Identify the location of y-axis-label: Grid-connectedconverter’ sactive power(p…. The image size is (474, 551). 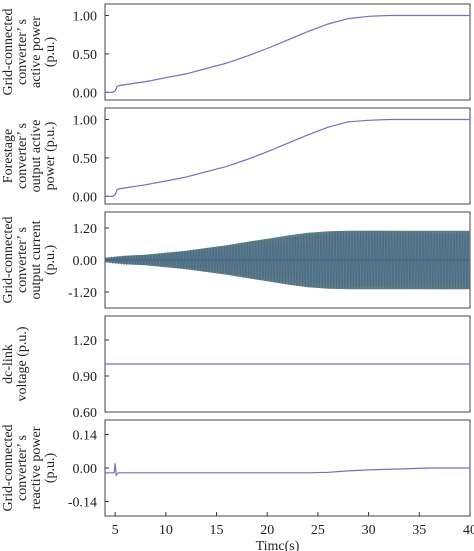
(29, 51).